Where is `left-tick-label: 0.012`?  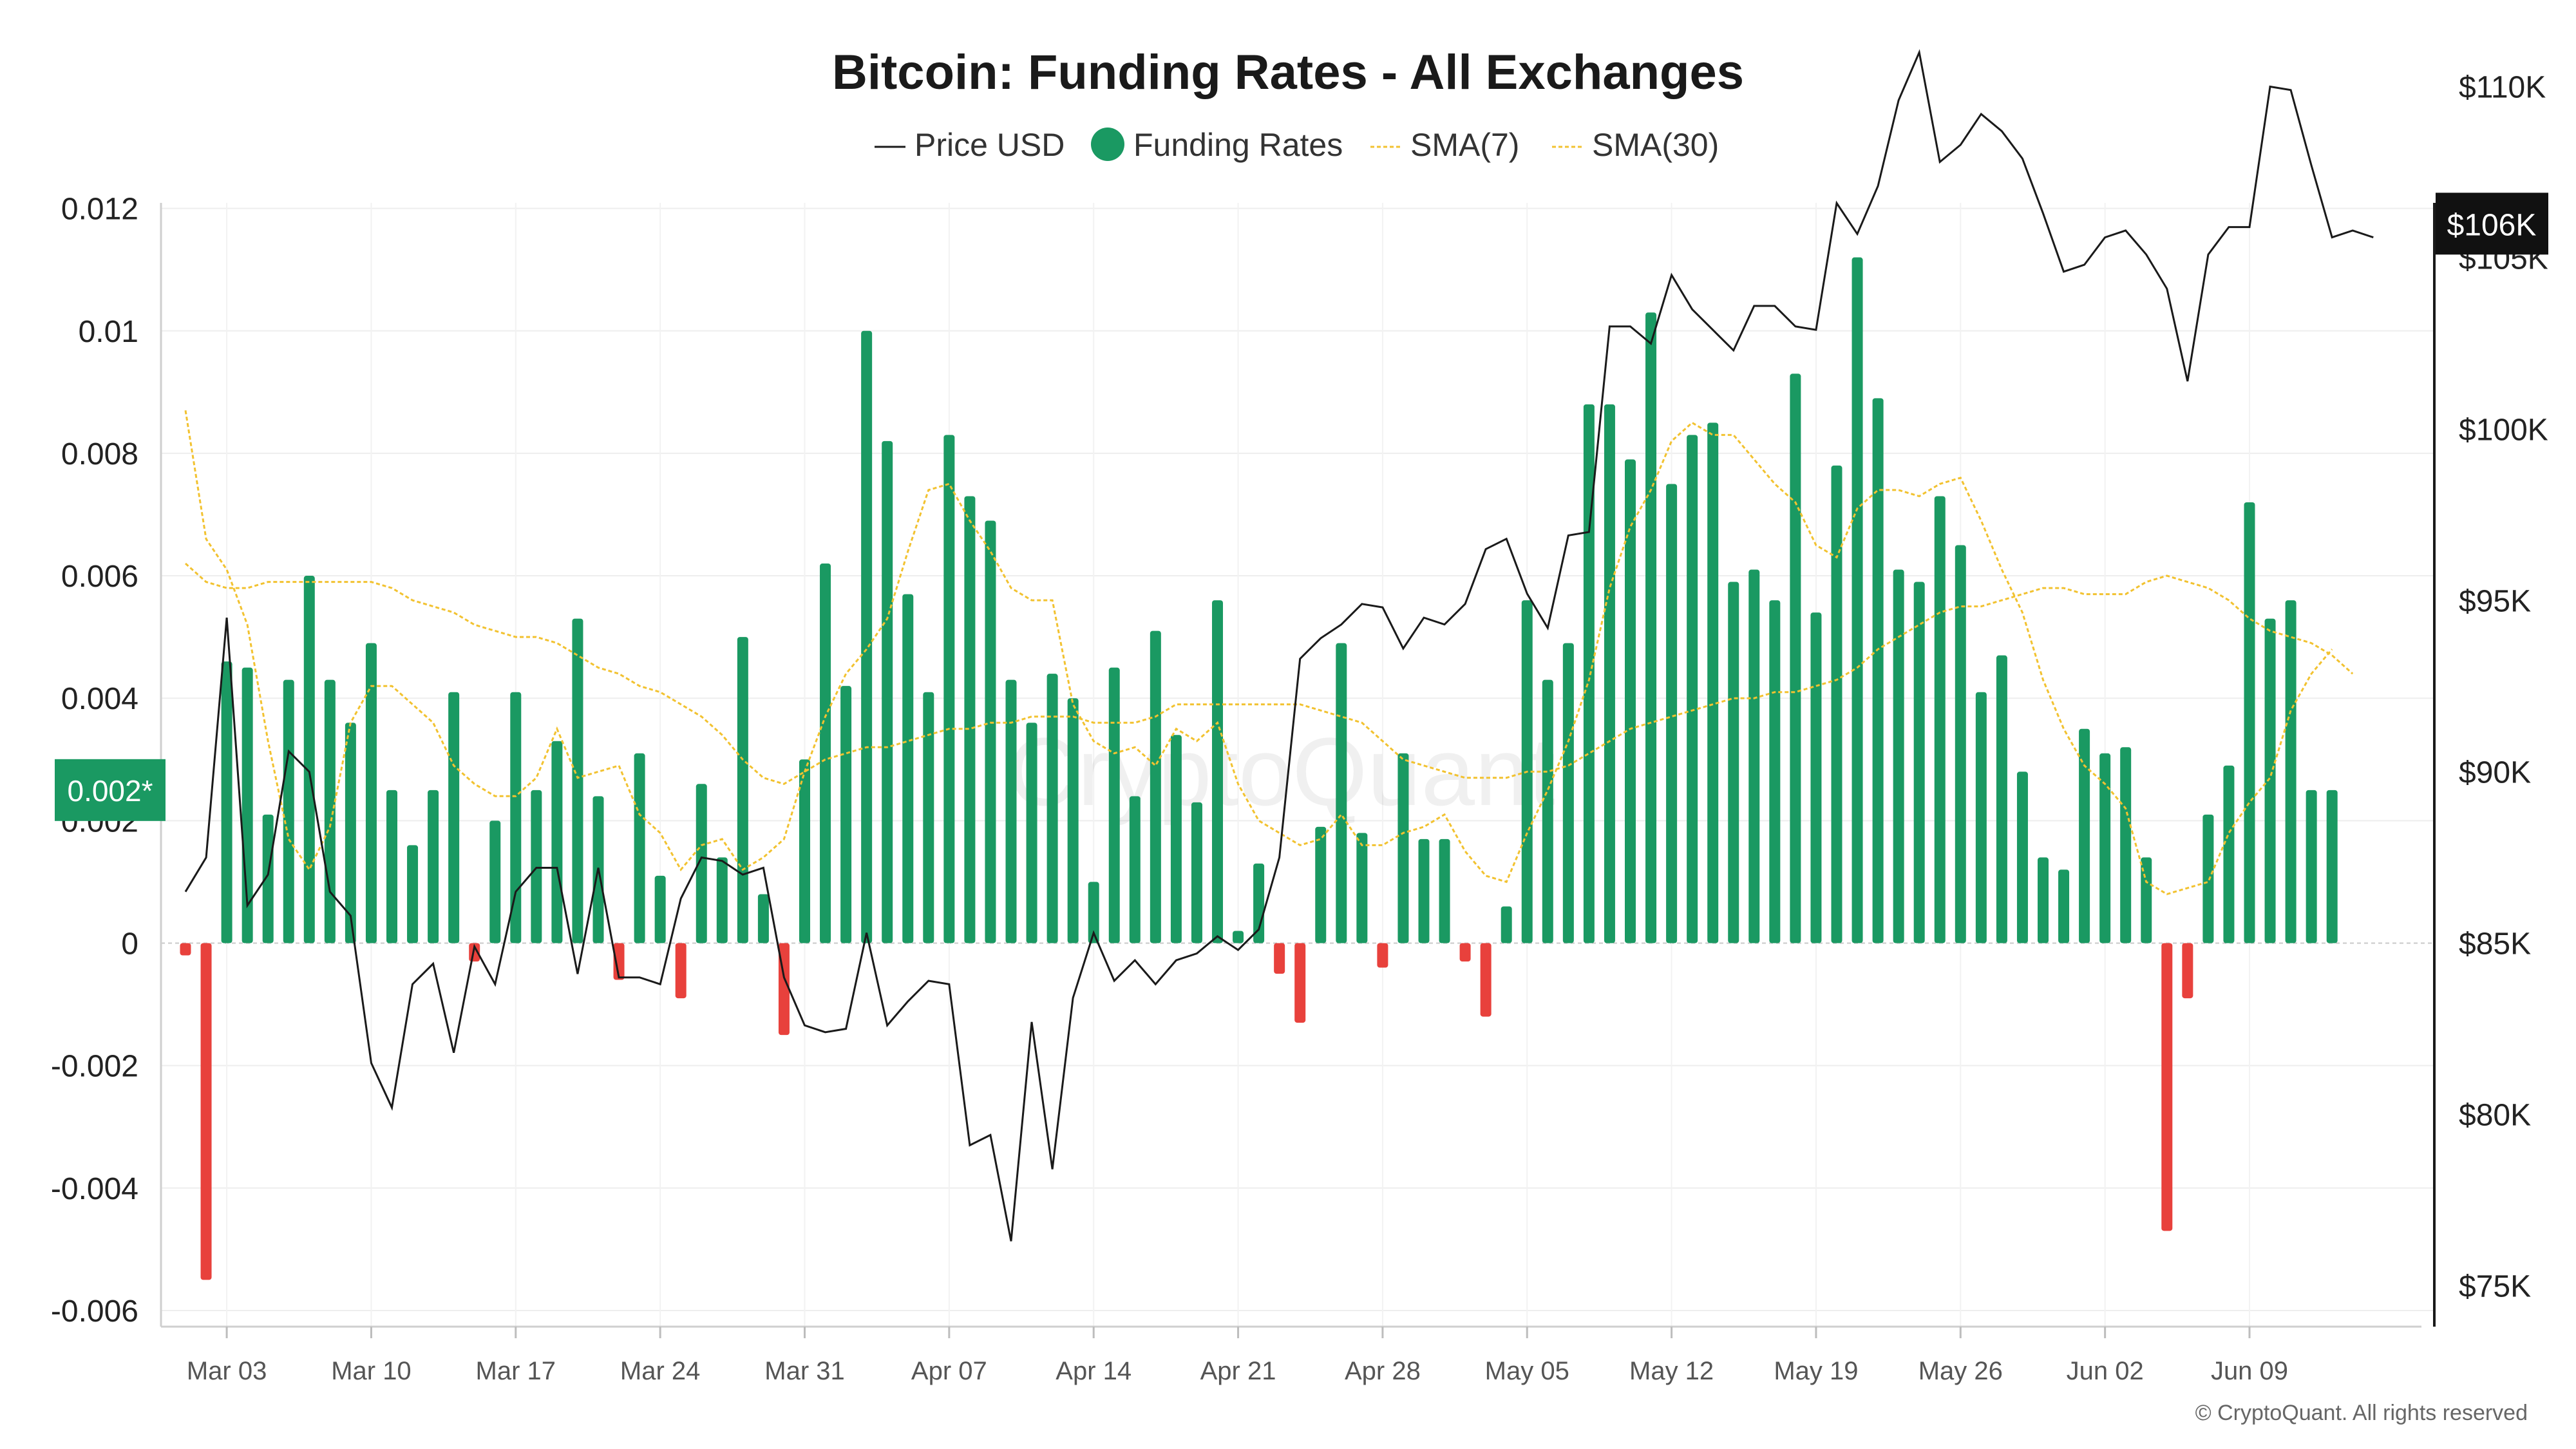 left-tick-label: 0.012 is located at coordinates (100, 210).